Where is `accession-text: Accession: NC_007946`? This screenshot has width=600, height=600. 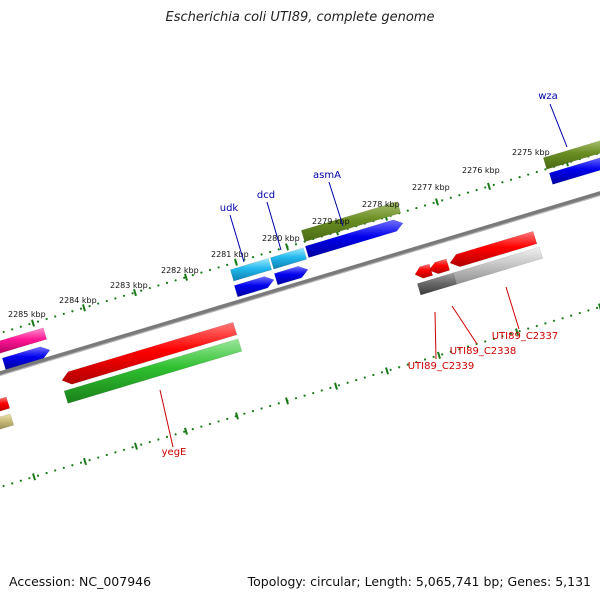
accession-text: Accession: NC_007946 is located at coordinates (80, 581).